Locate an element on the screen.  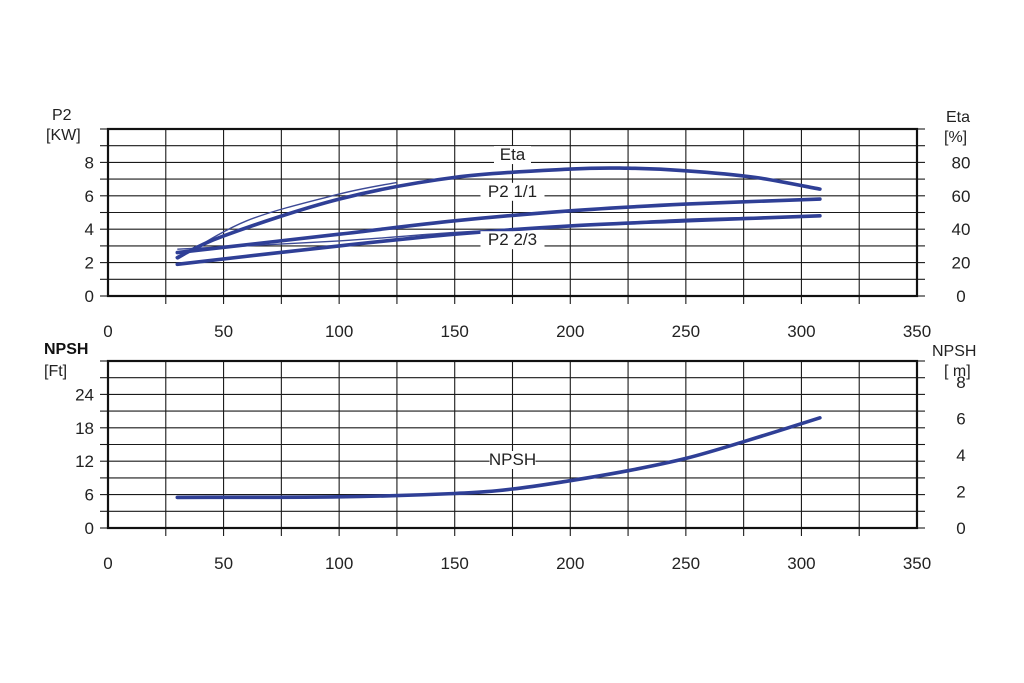
bottom-x-tick-label: 200 is located at coordinates (570, 563).